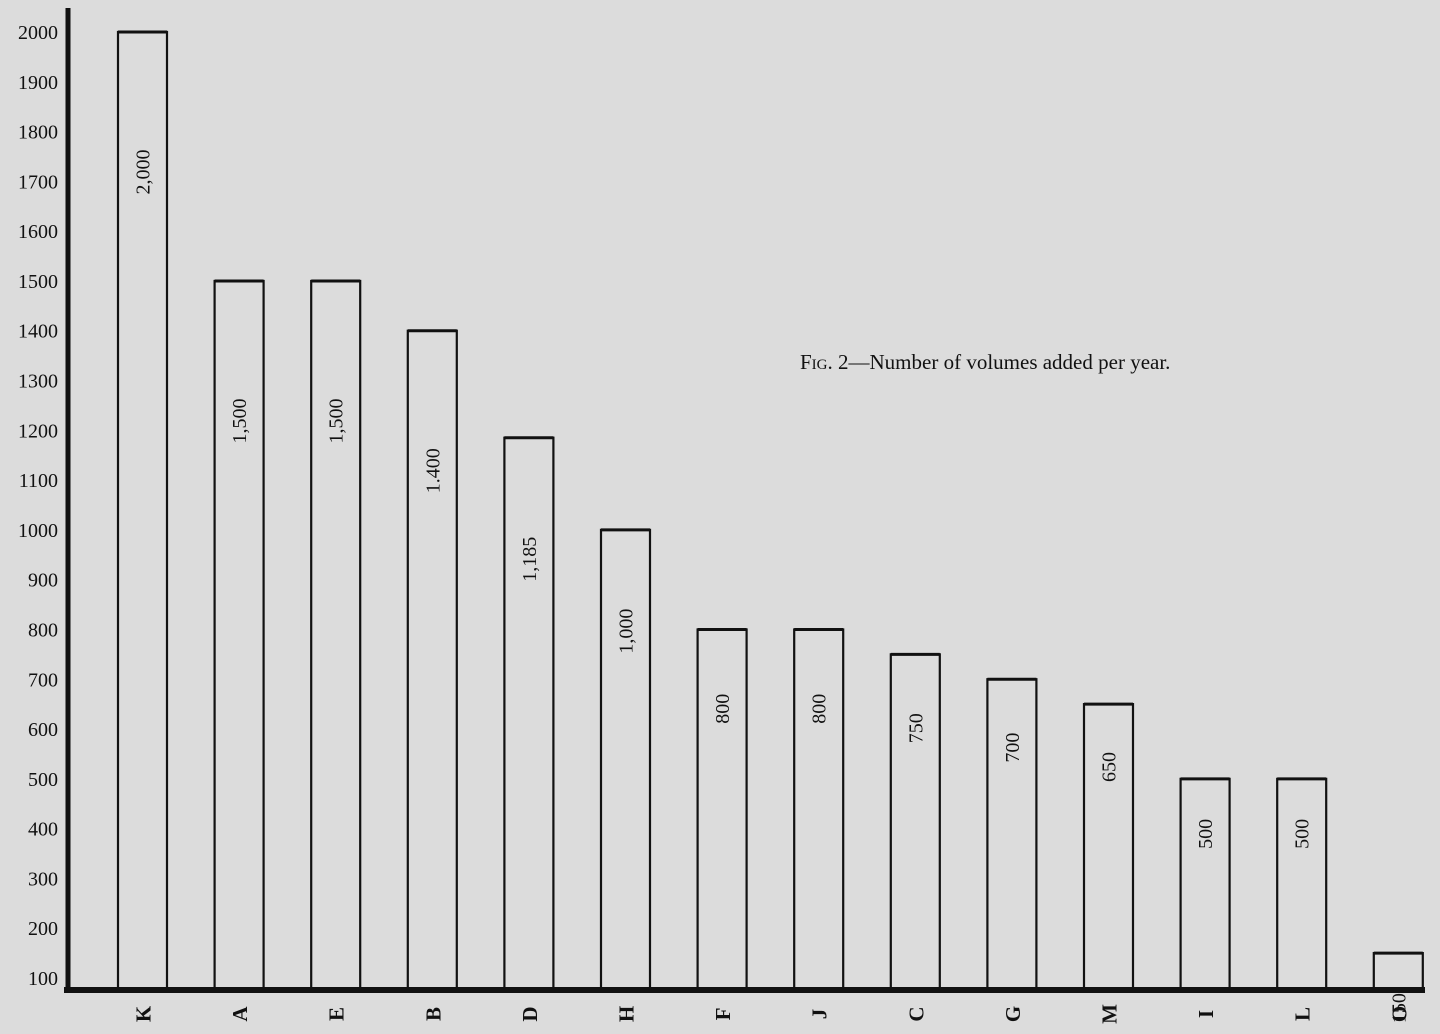  I want to click on x-tick-label: F, so click(723, 1014).